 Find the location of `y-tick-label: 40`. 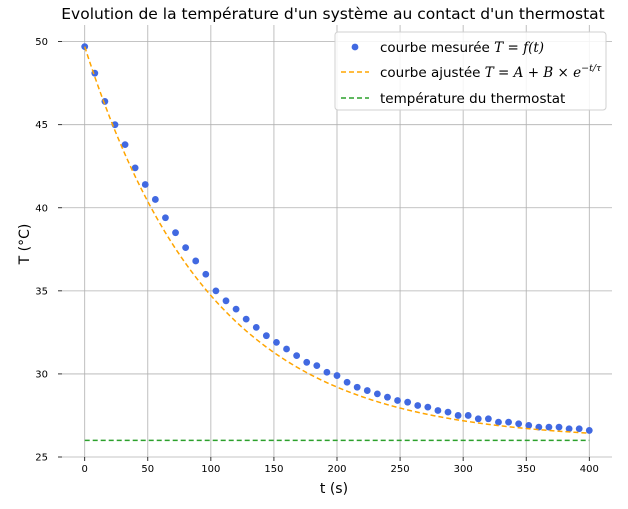

y-tick-label: 40 is located at coordinates (41, 208).